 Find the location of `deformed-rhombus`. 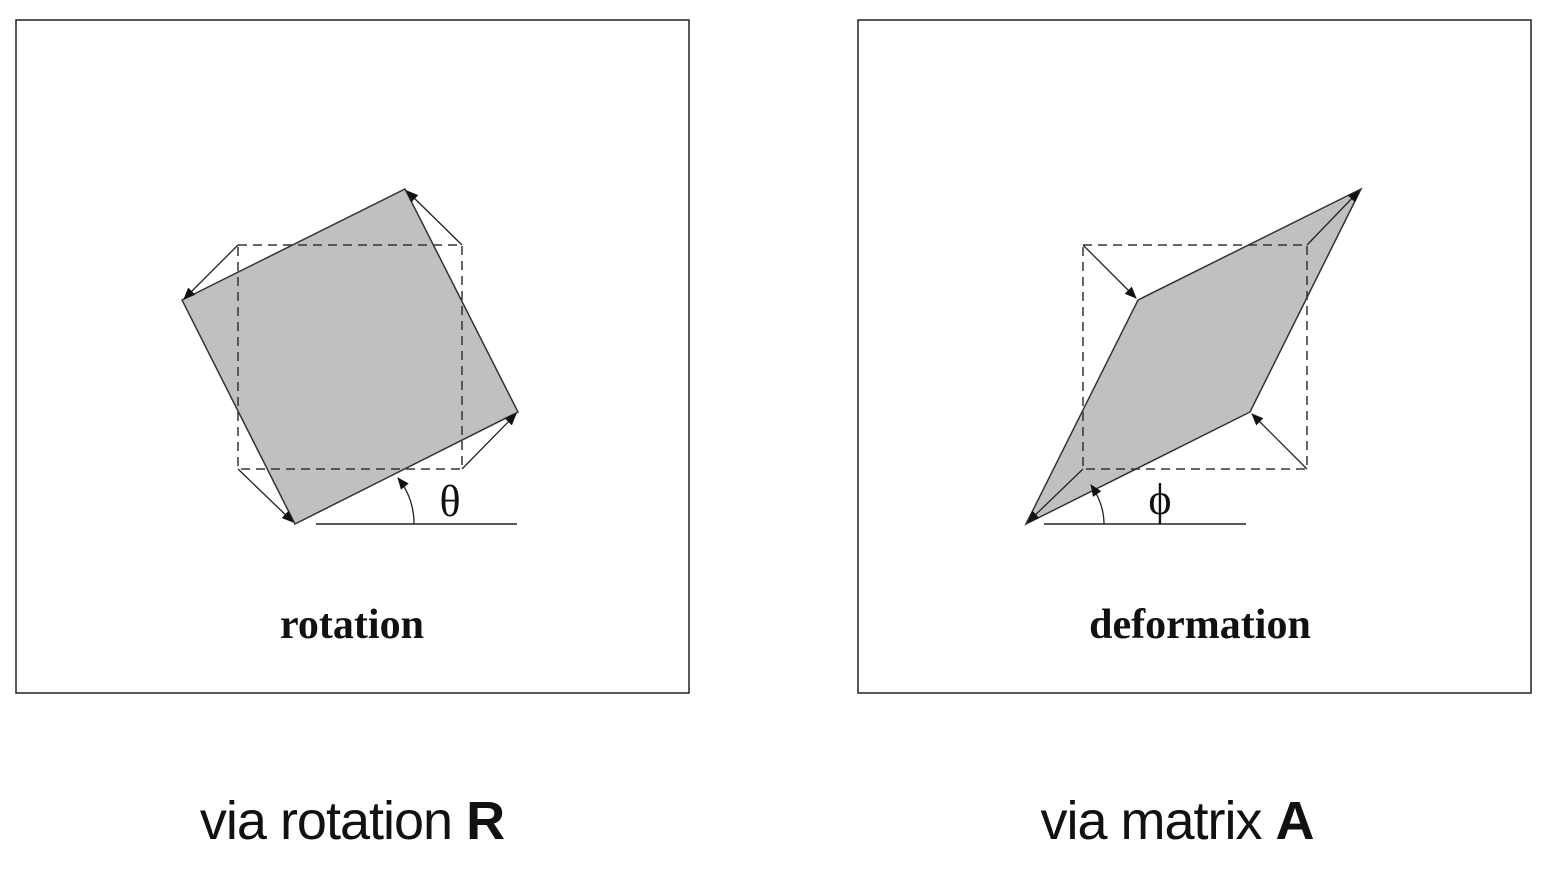

deformed-rhombus is located at coordinates (1193, 356).